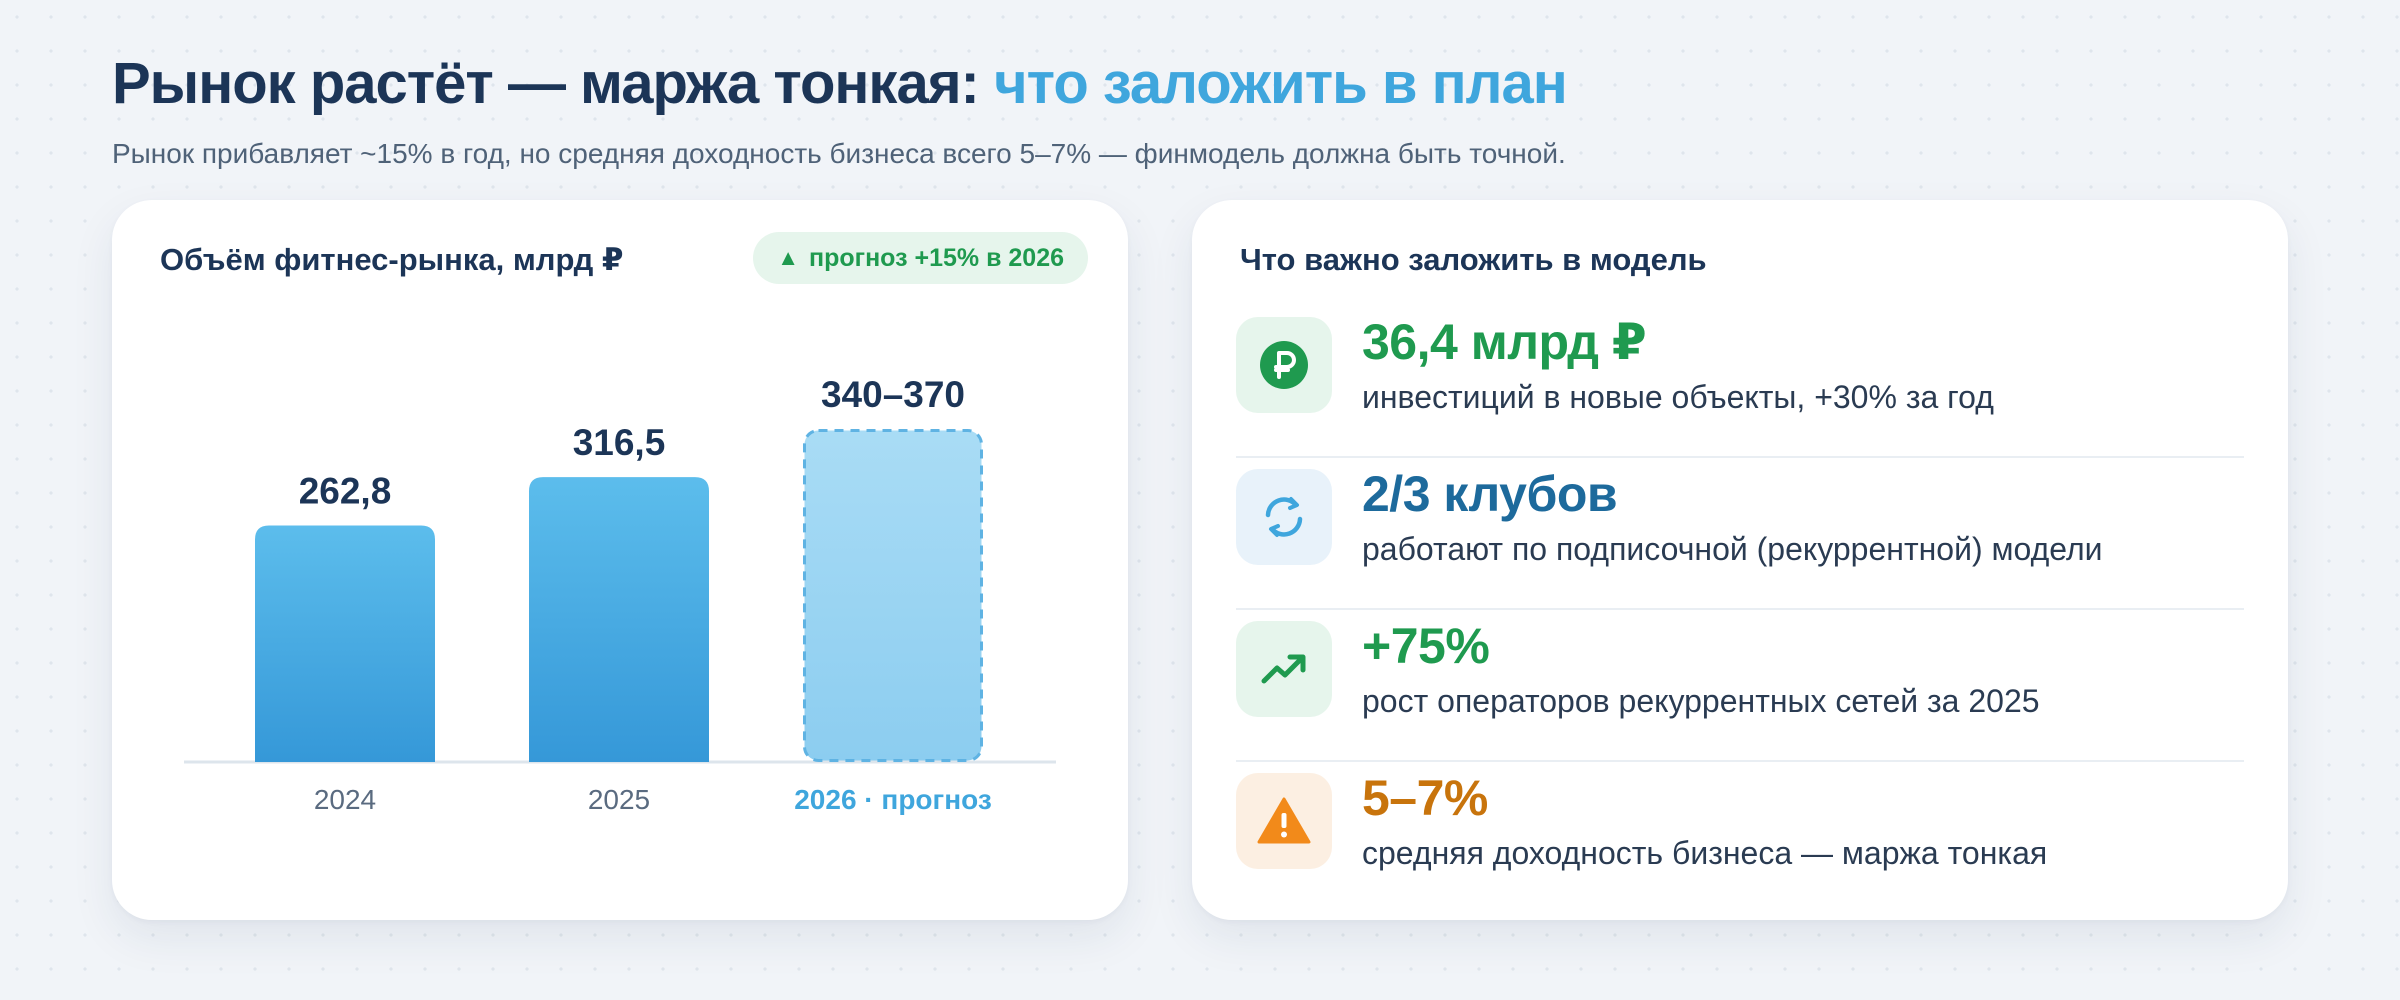 Image resolution: width=2400 pixels, height=1000 pixels. Describe the element at coordinates (1504, 342) in the screenshot. I see `item-value: 36,4 млрд ₽` at that location.